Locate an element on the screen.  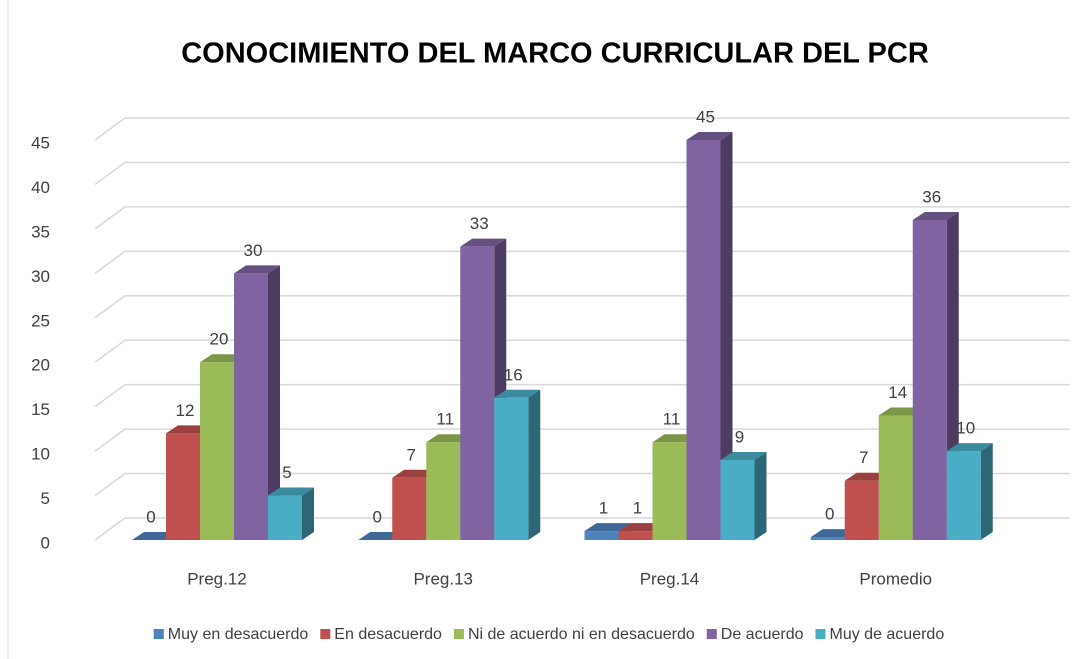
y-tick-label: 10 is located at coordinates (40, 454).